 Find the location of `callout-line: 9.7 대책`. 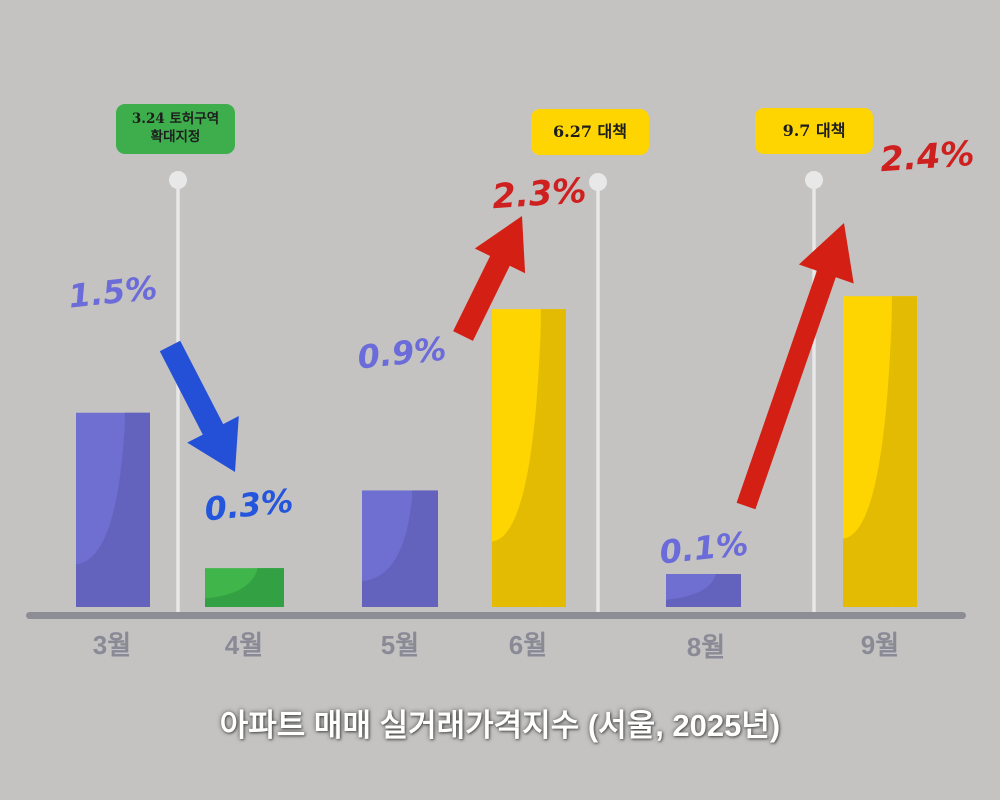

callout-line: 9.7 대책 is located at coordinates (814, 130).